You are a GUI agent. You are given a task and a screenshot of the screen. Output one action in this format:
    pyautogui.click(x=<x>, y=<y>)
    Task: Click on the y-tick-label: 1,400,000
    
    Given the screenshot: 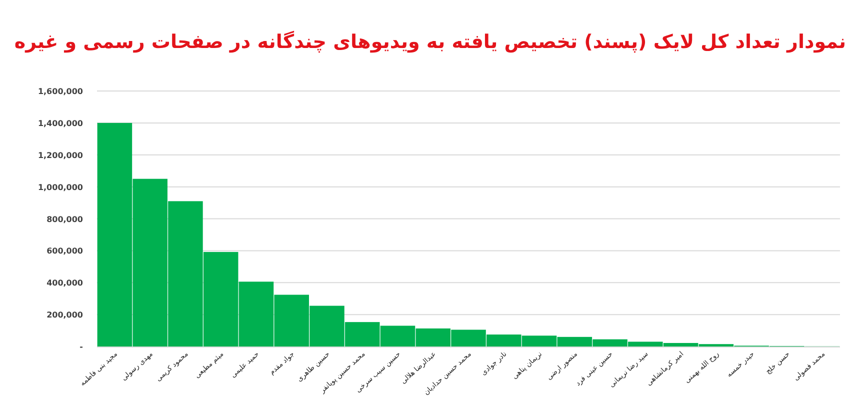 What is the action you would take?
    pyautogui.click(x=61, y=123)
    